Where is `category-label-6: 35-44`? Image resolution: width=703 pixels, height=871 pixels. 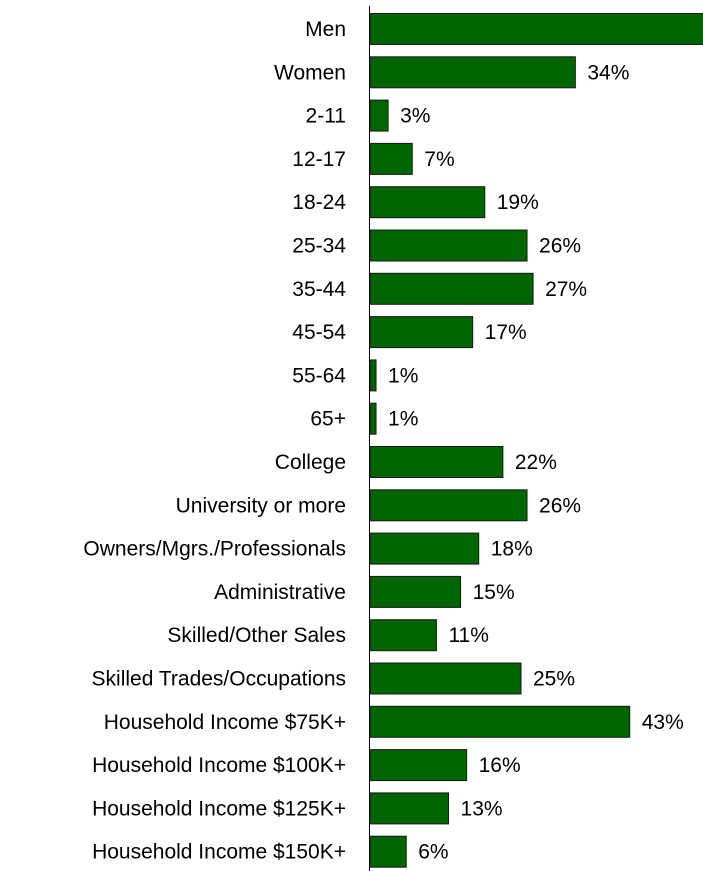 category-label-6: 35-44 is located at coordinates (319, 289).